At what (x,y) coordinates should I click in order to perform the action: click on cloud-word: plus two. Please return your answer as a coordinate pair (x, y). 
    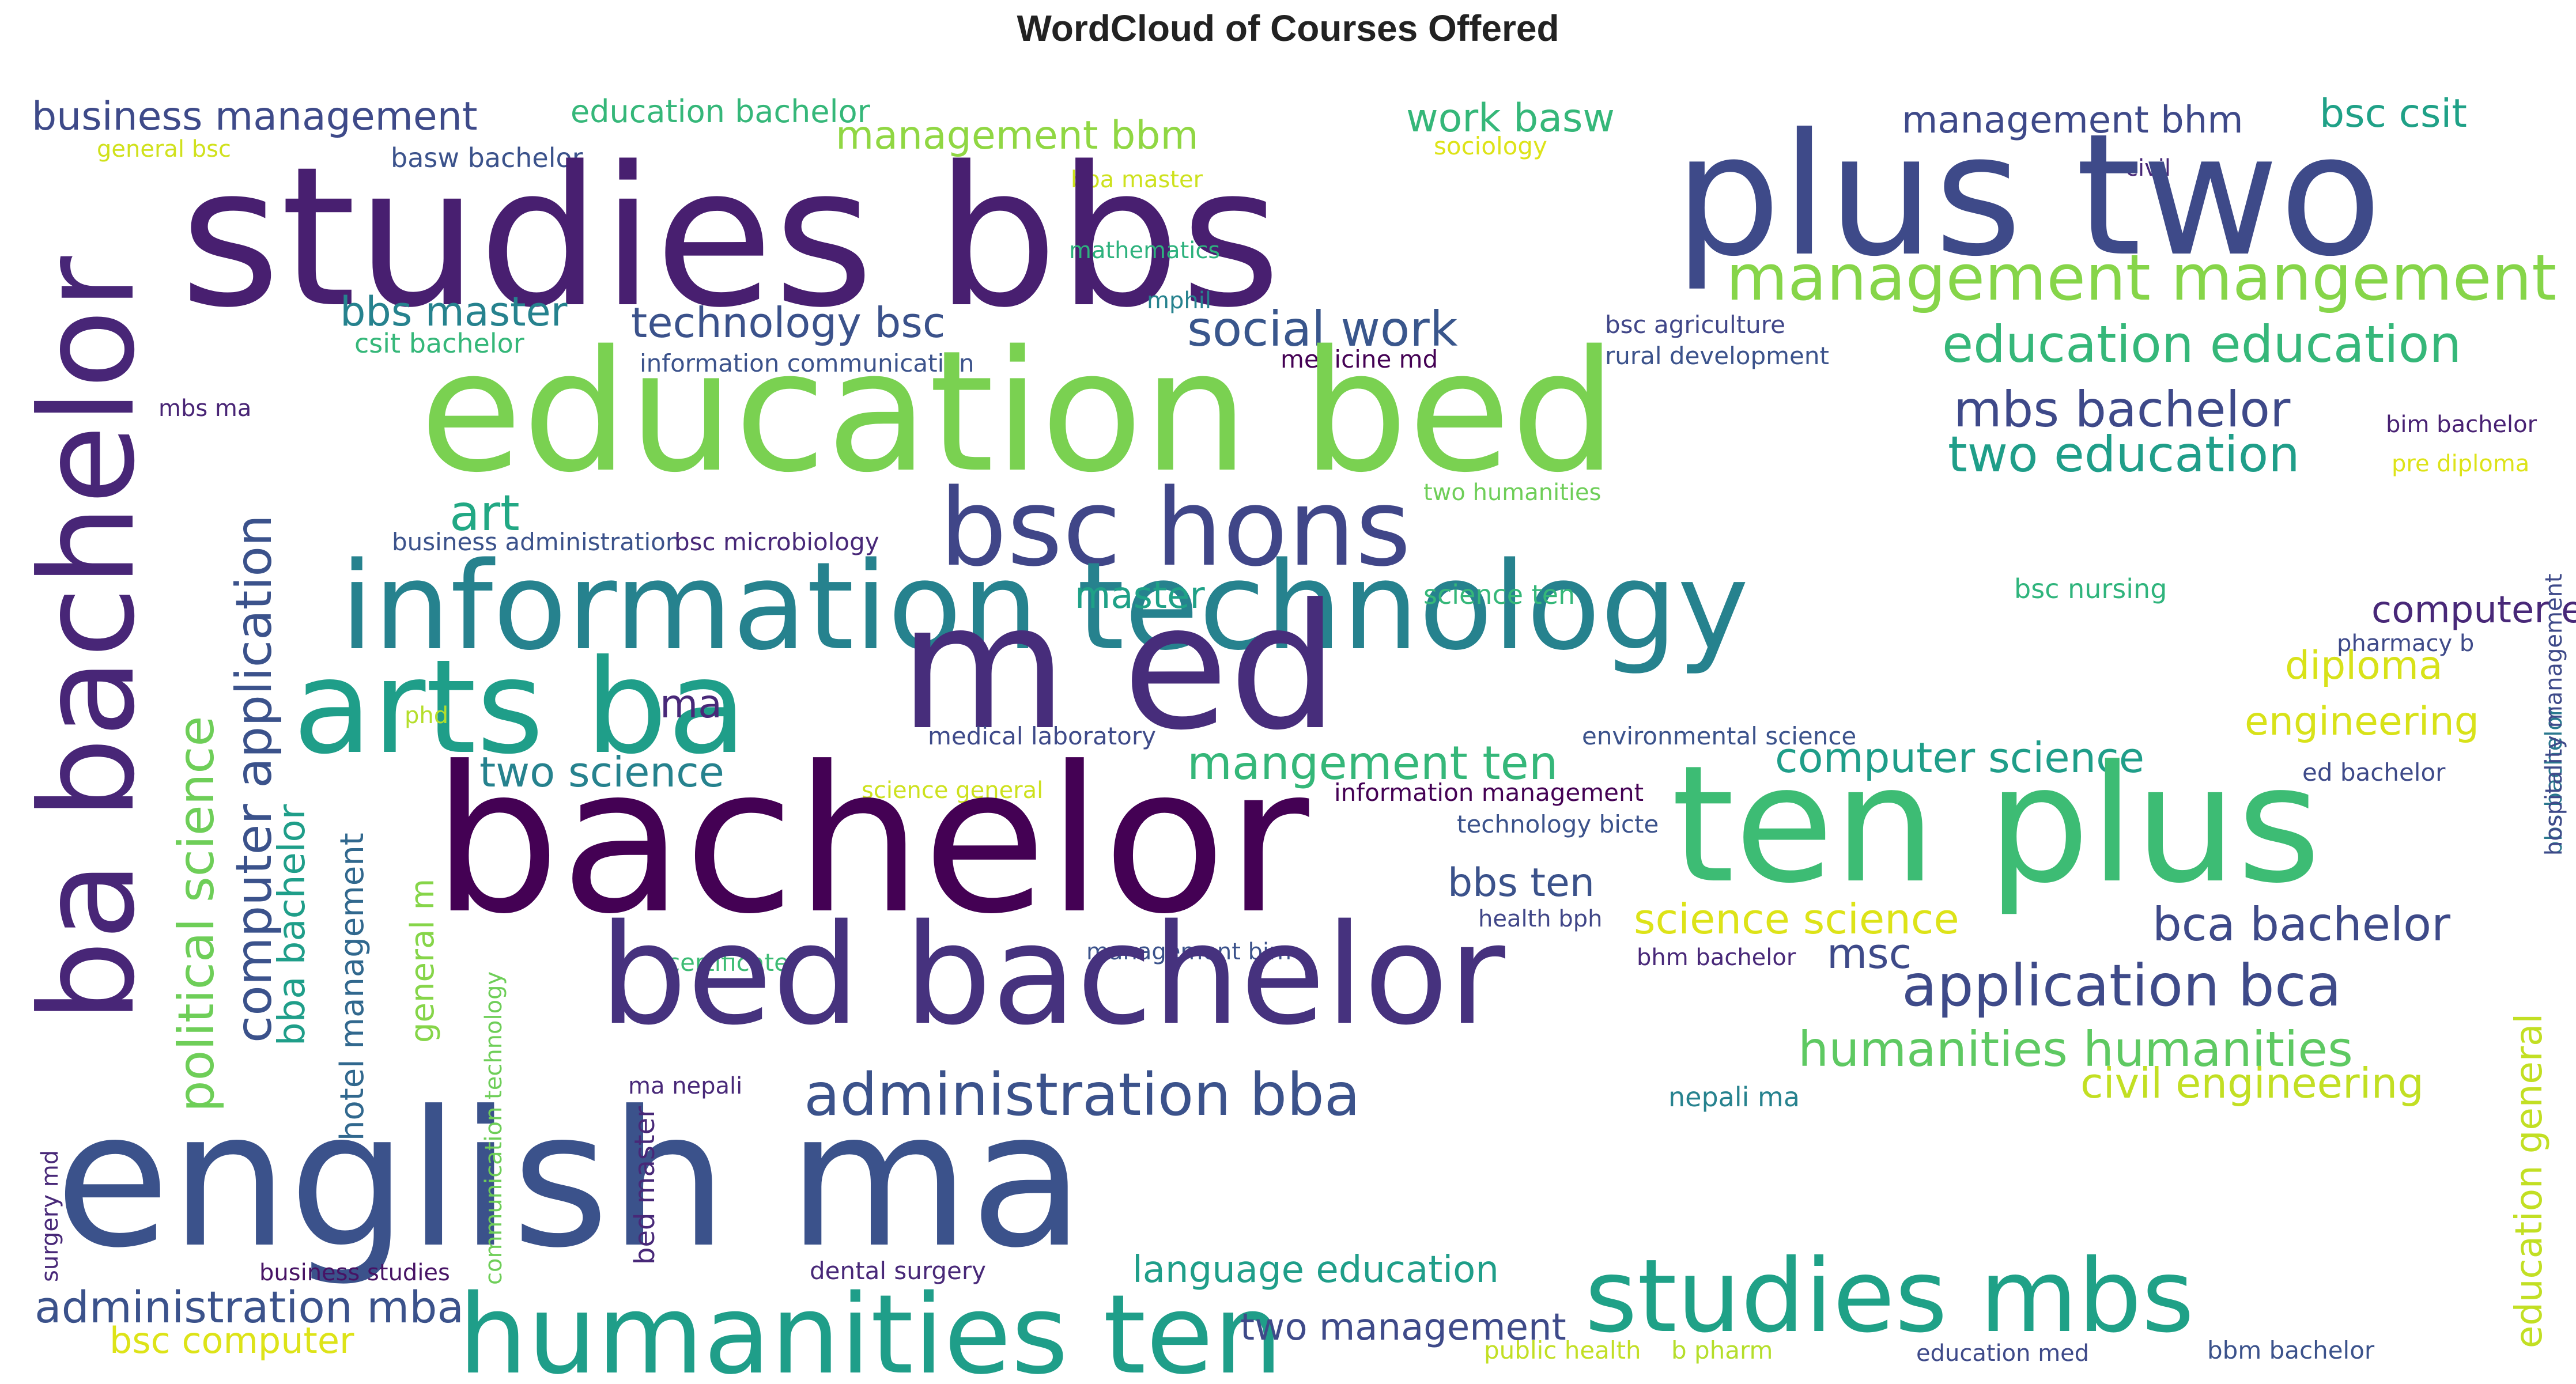
    Looking at the image, I should click on (2028, 195).